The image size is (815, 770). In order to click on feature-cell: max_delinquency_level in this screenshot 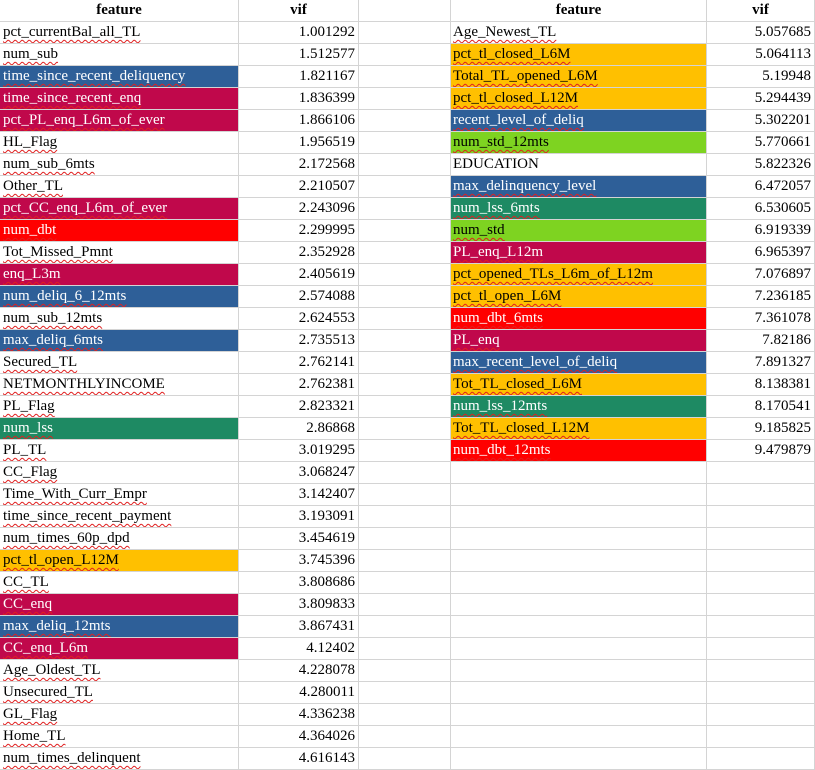, I will do `click(579, 187)`.